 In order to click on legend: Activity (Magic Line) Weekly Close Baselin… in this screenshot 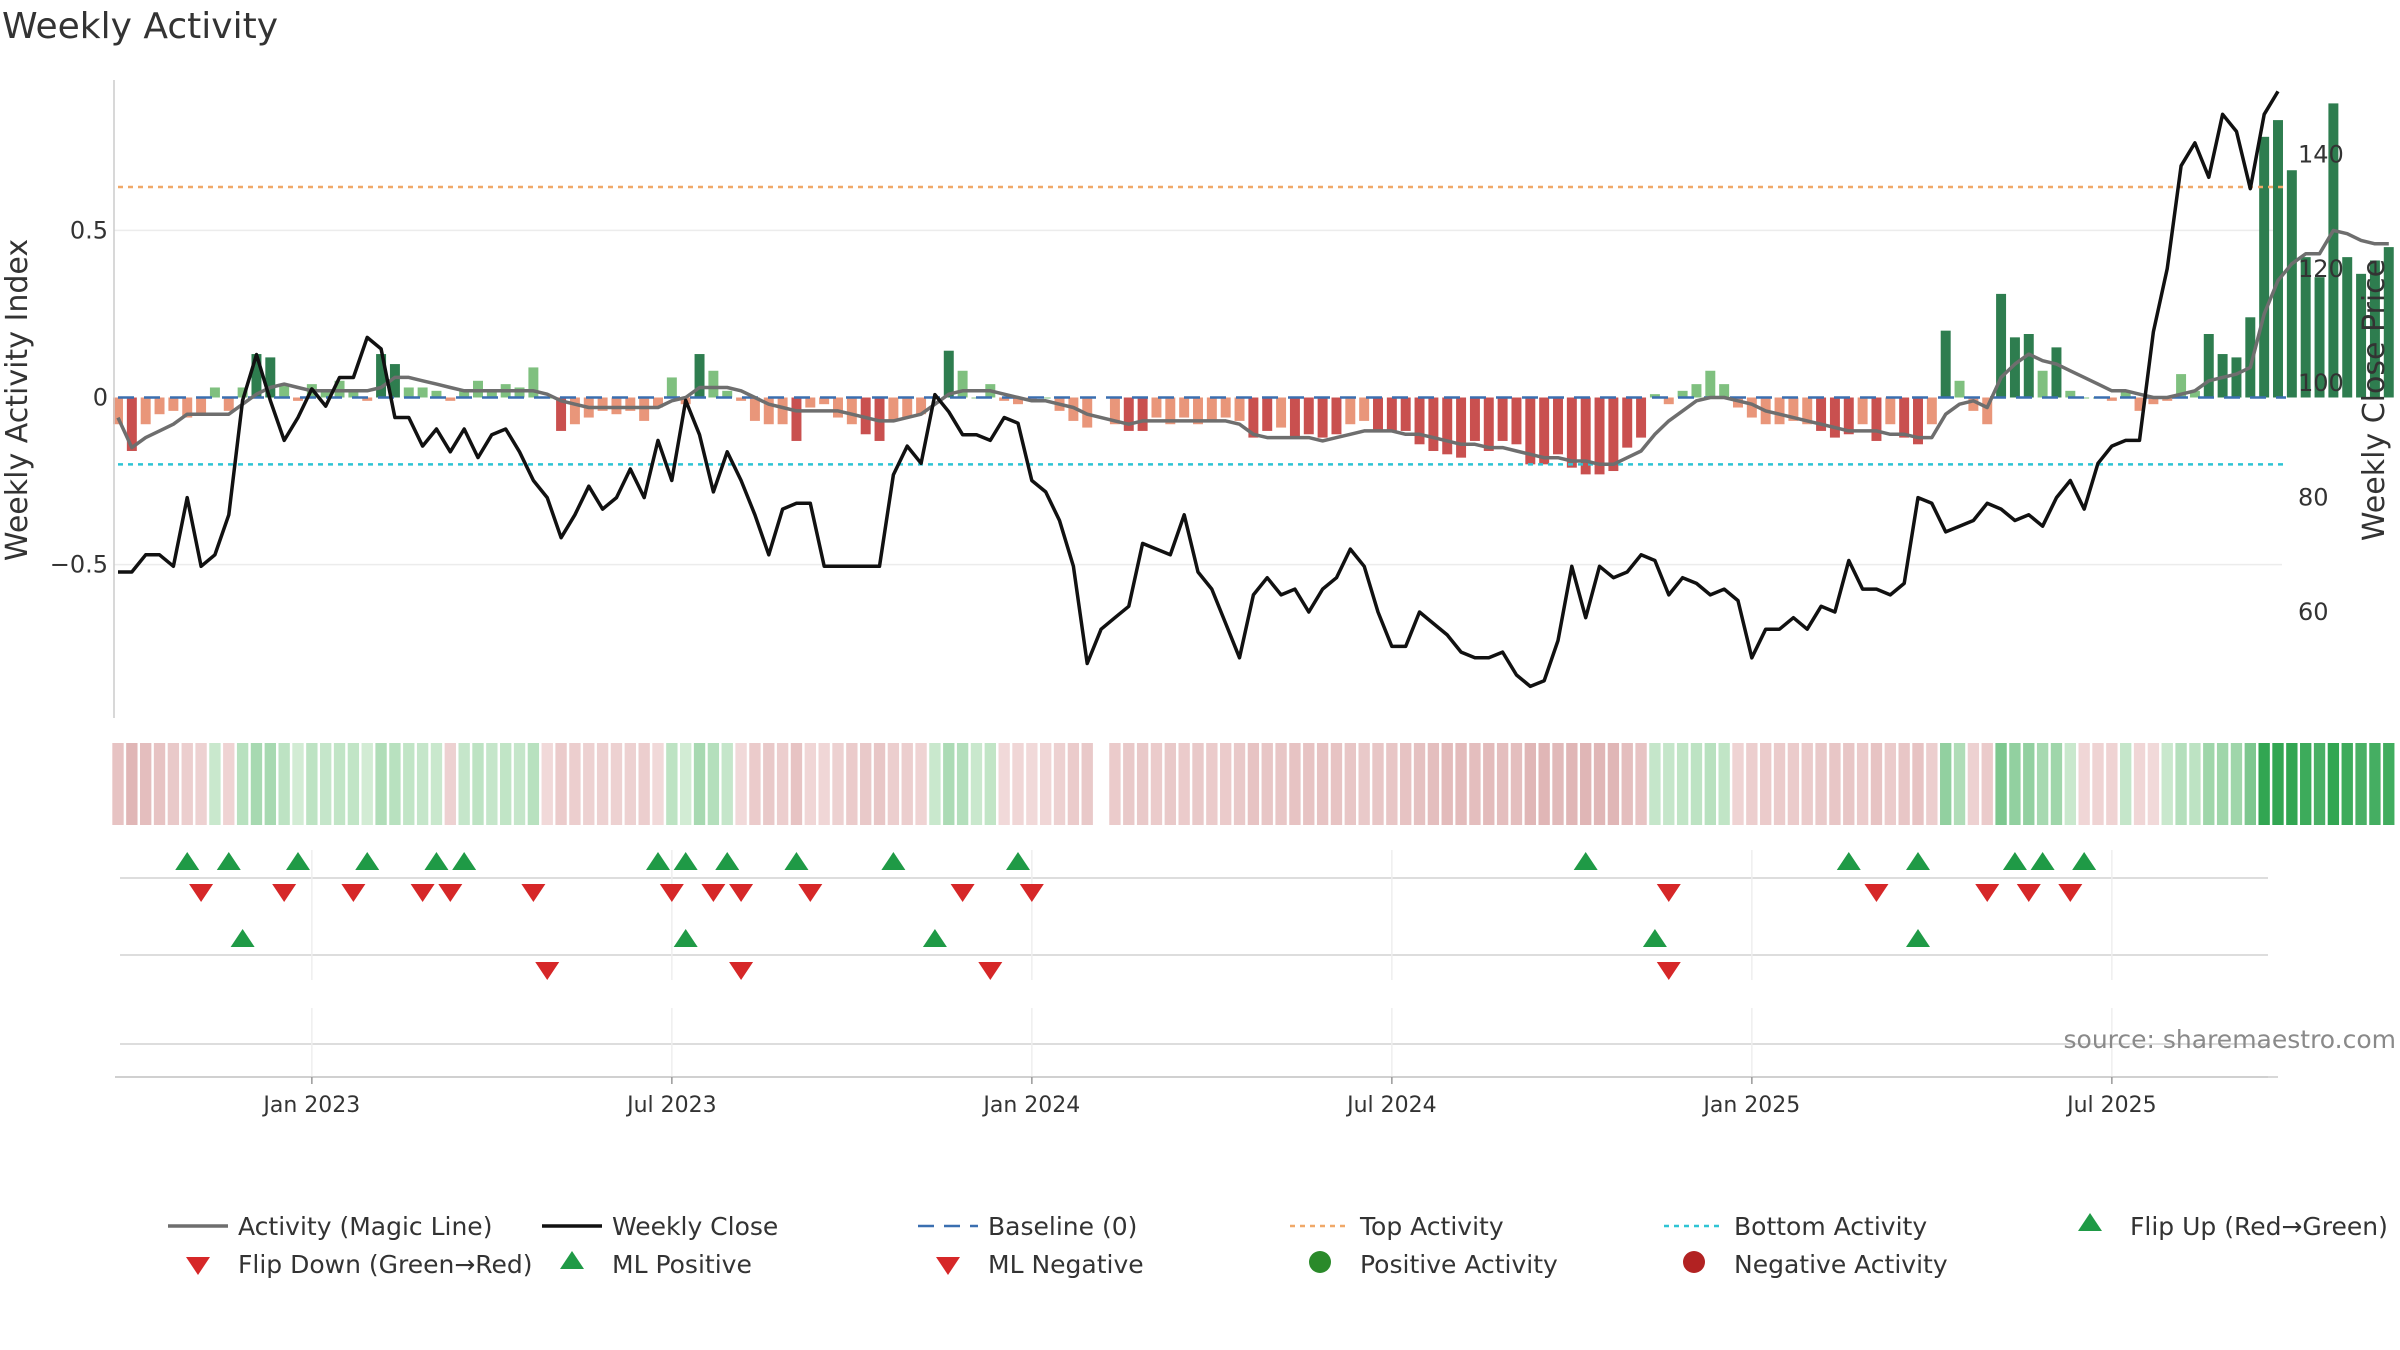, I will do `click(1278, 1245)`.